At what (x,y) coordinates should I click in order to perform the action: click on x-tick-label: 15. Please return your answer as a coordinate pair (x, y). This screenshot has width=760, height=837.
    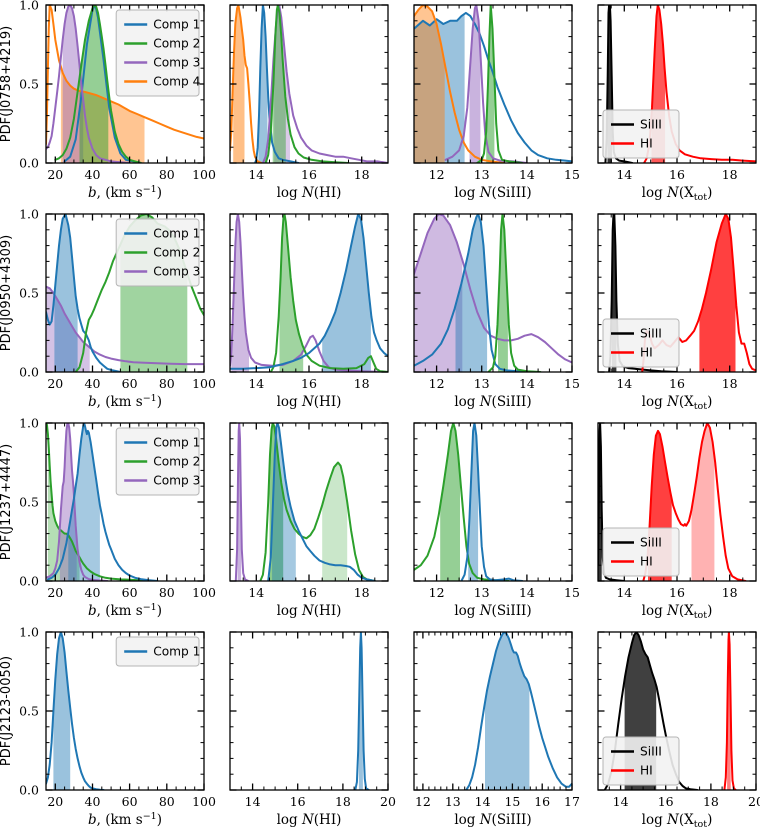
    Looking at the image, I should click on (572, 383).